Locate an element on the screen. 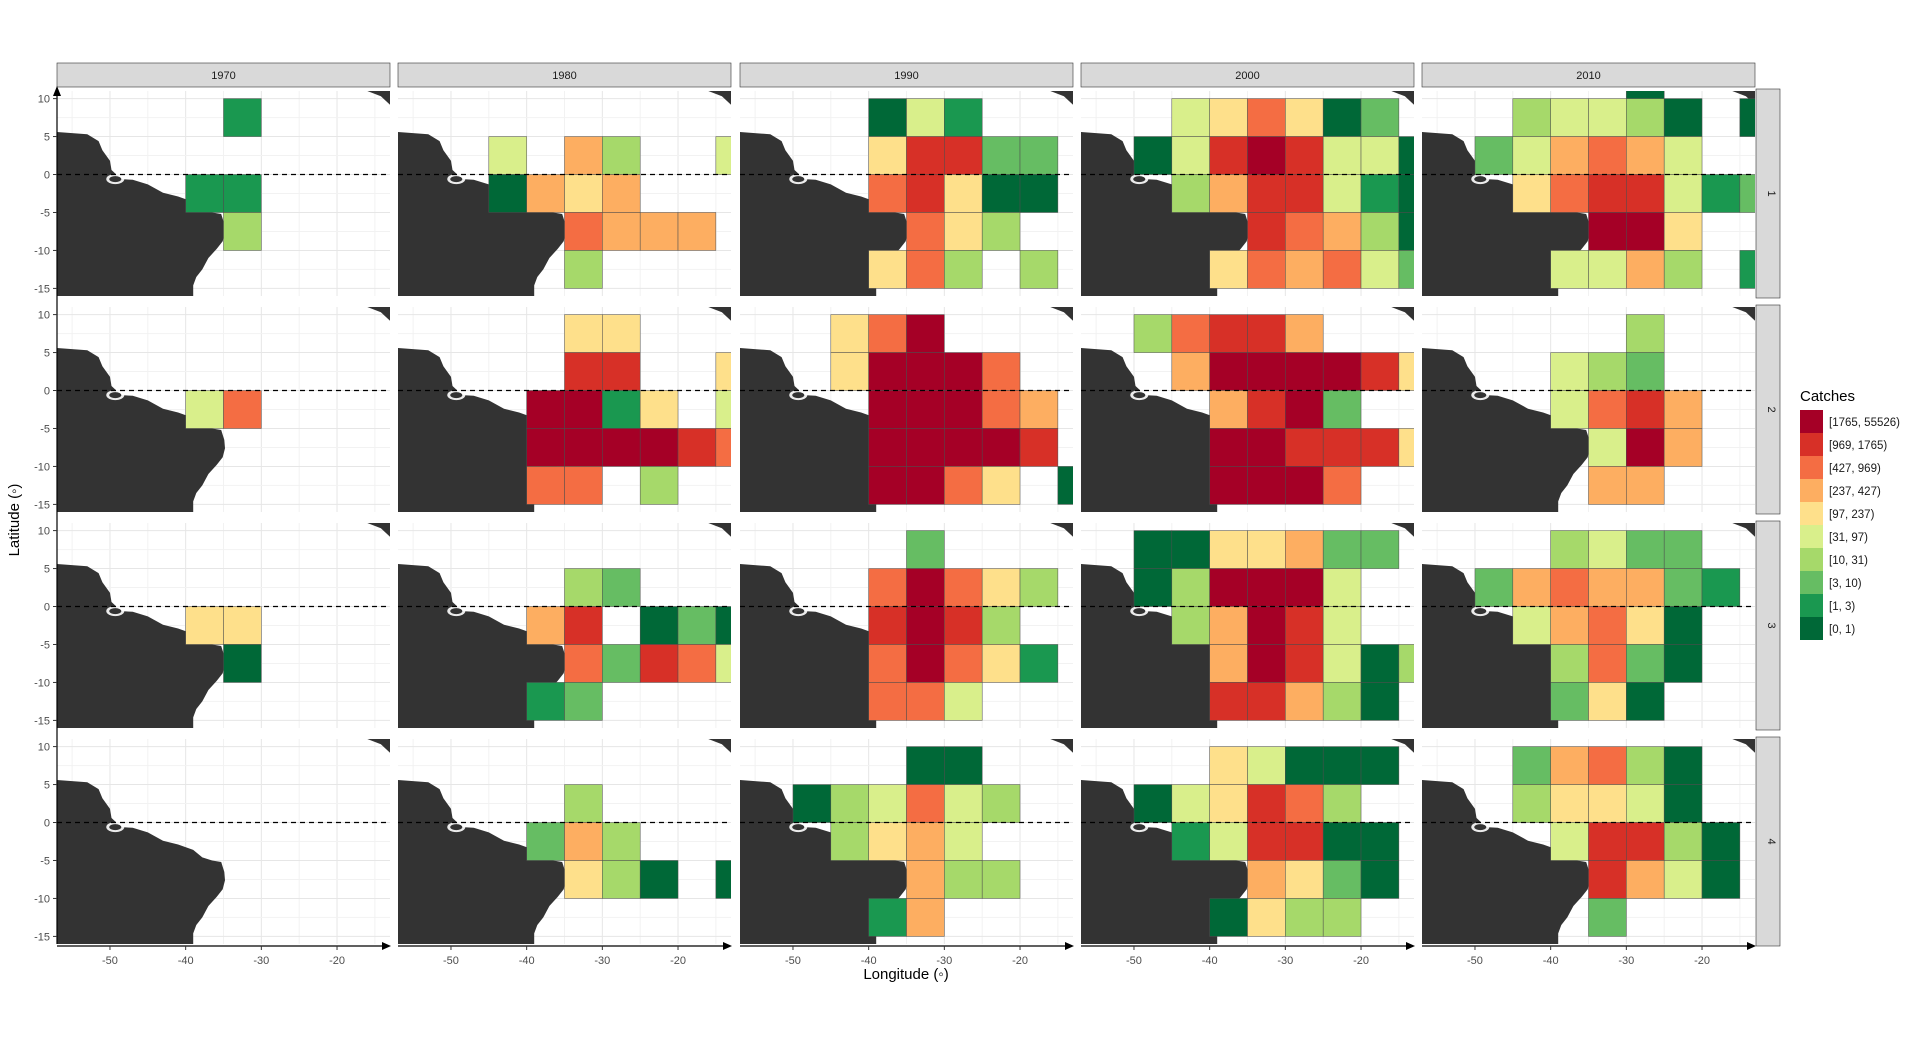 The height and width of the screenshot is (1048, 1920). legend-key-label: [427, 969) is located at coordinates (1855, 469).